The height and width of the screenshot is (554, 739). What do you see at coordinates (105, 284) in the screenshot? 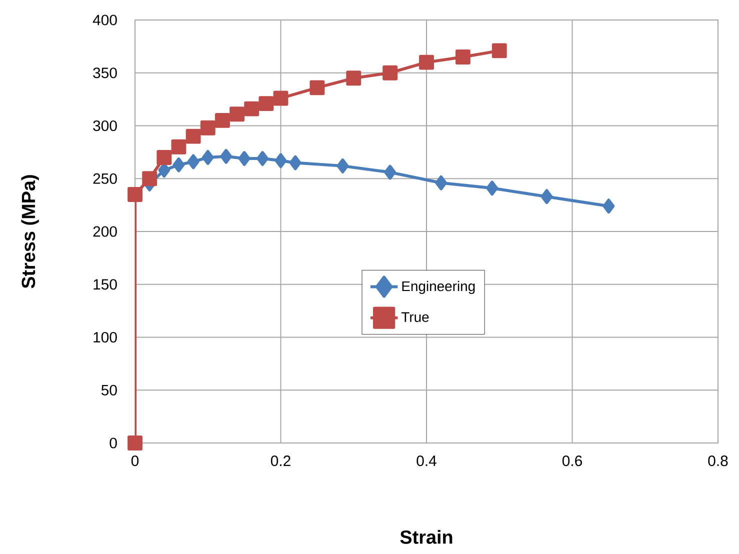
I see `y-tick-label: 150` at bounding box center [105, 284].